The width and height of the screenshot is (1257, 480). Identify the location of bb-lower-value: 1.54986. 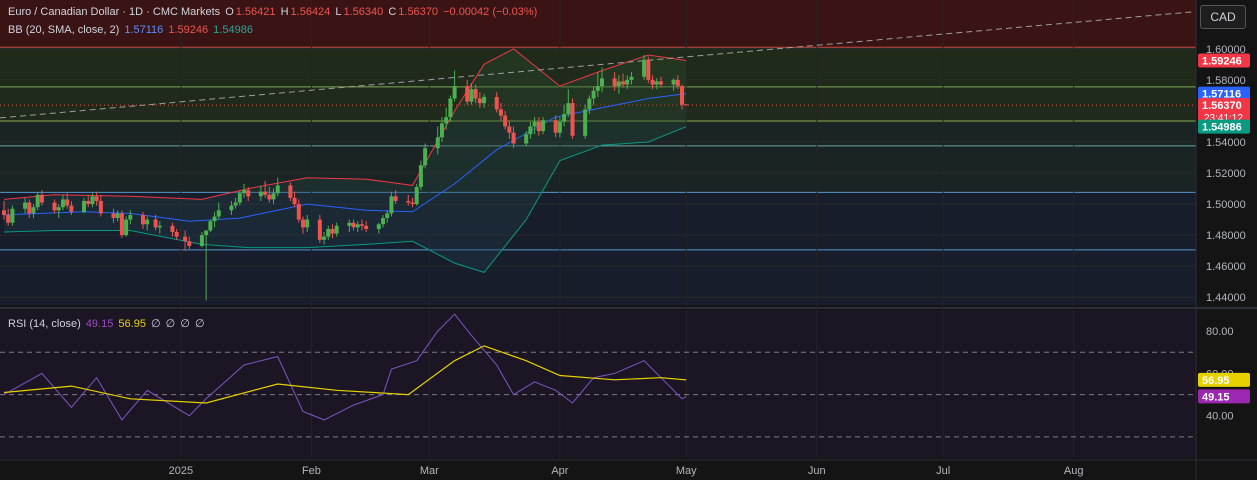
(233, 30).